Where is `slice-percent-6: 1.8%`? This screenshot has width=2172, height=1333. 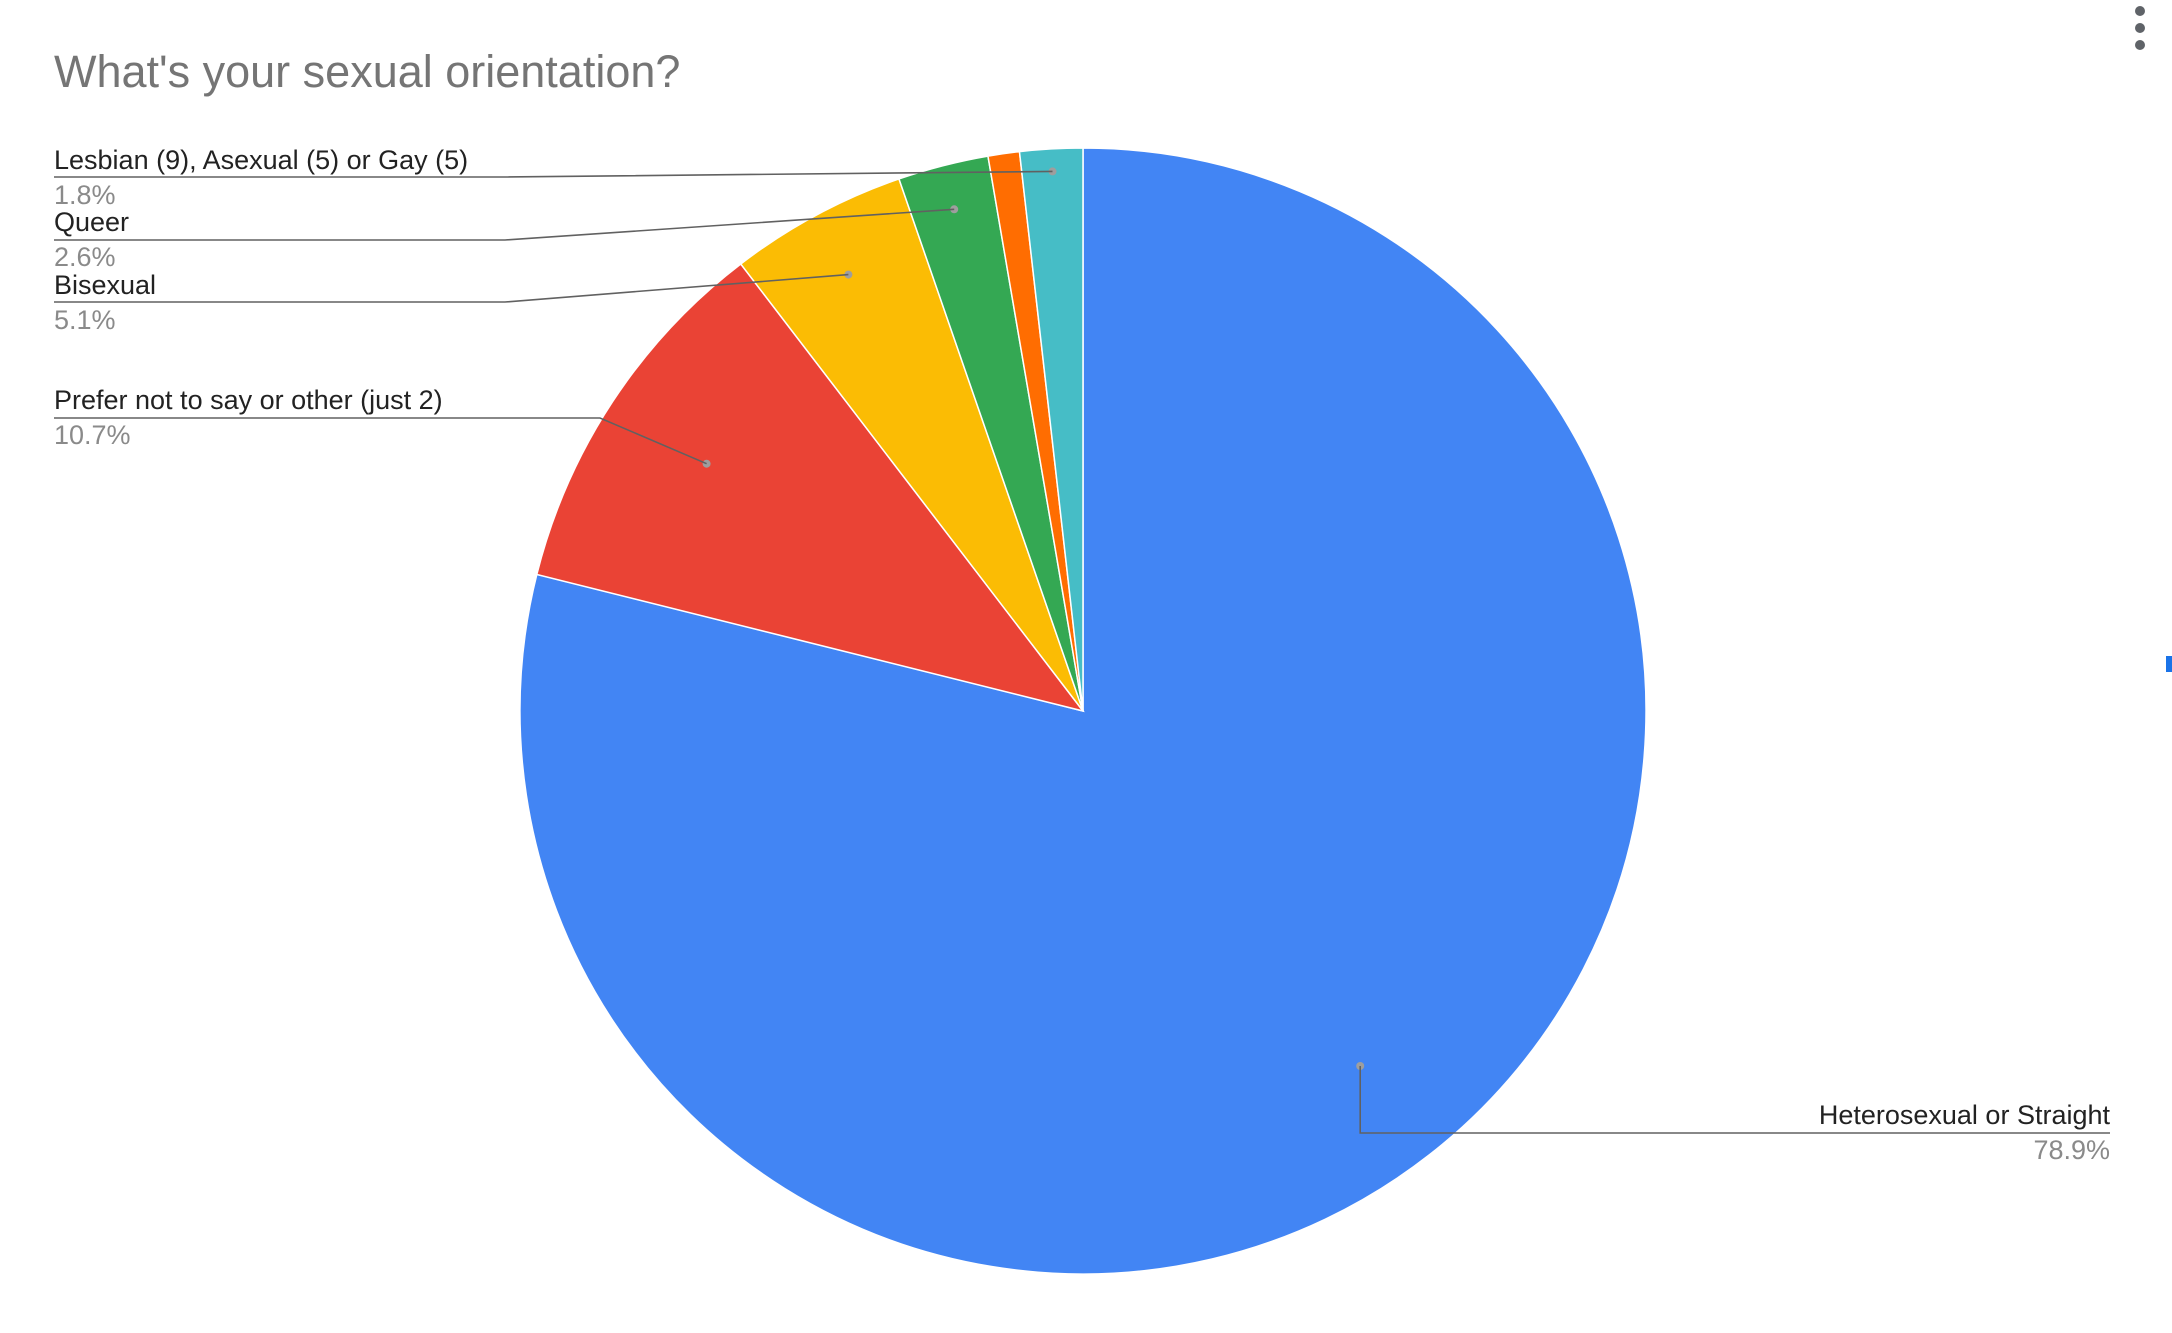
slice-percent-6: 1.8% is located at coordinates (85, 195).